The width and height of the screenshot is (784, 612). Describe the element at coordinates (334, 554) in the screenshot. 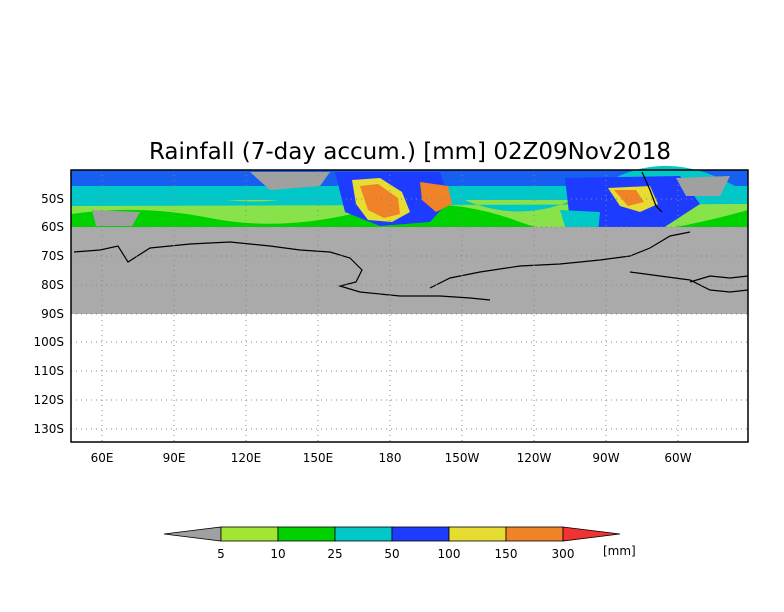

I see `colorbar-tick-label: 25` at that location.